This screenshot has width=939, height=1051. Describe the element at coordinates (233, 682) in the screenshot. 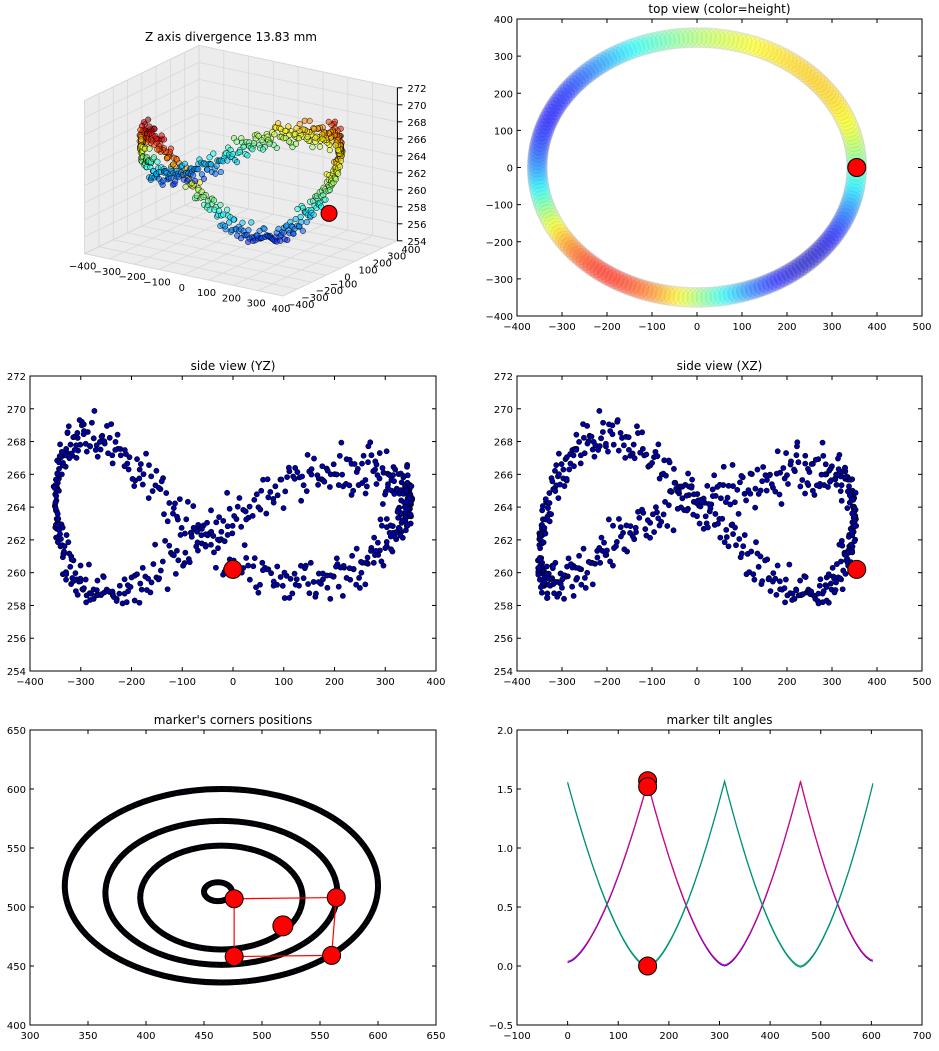

I see `x-tick-label: 0` at that location.